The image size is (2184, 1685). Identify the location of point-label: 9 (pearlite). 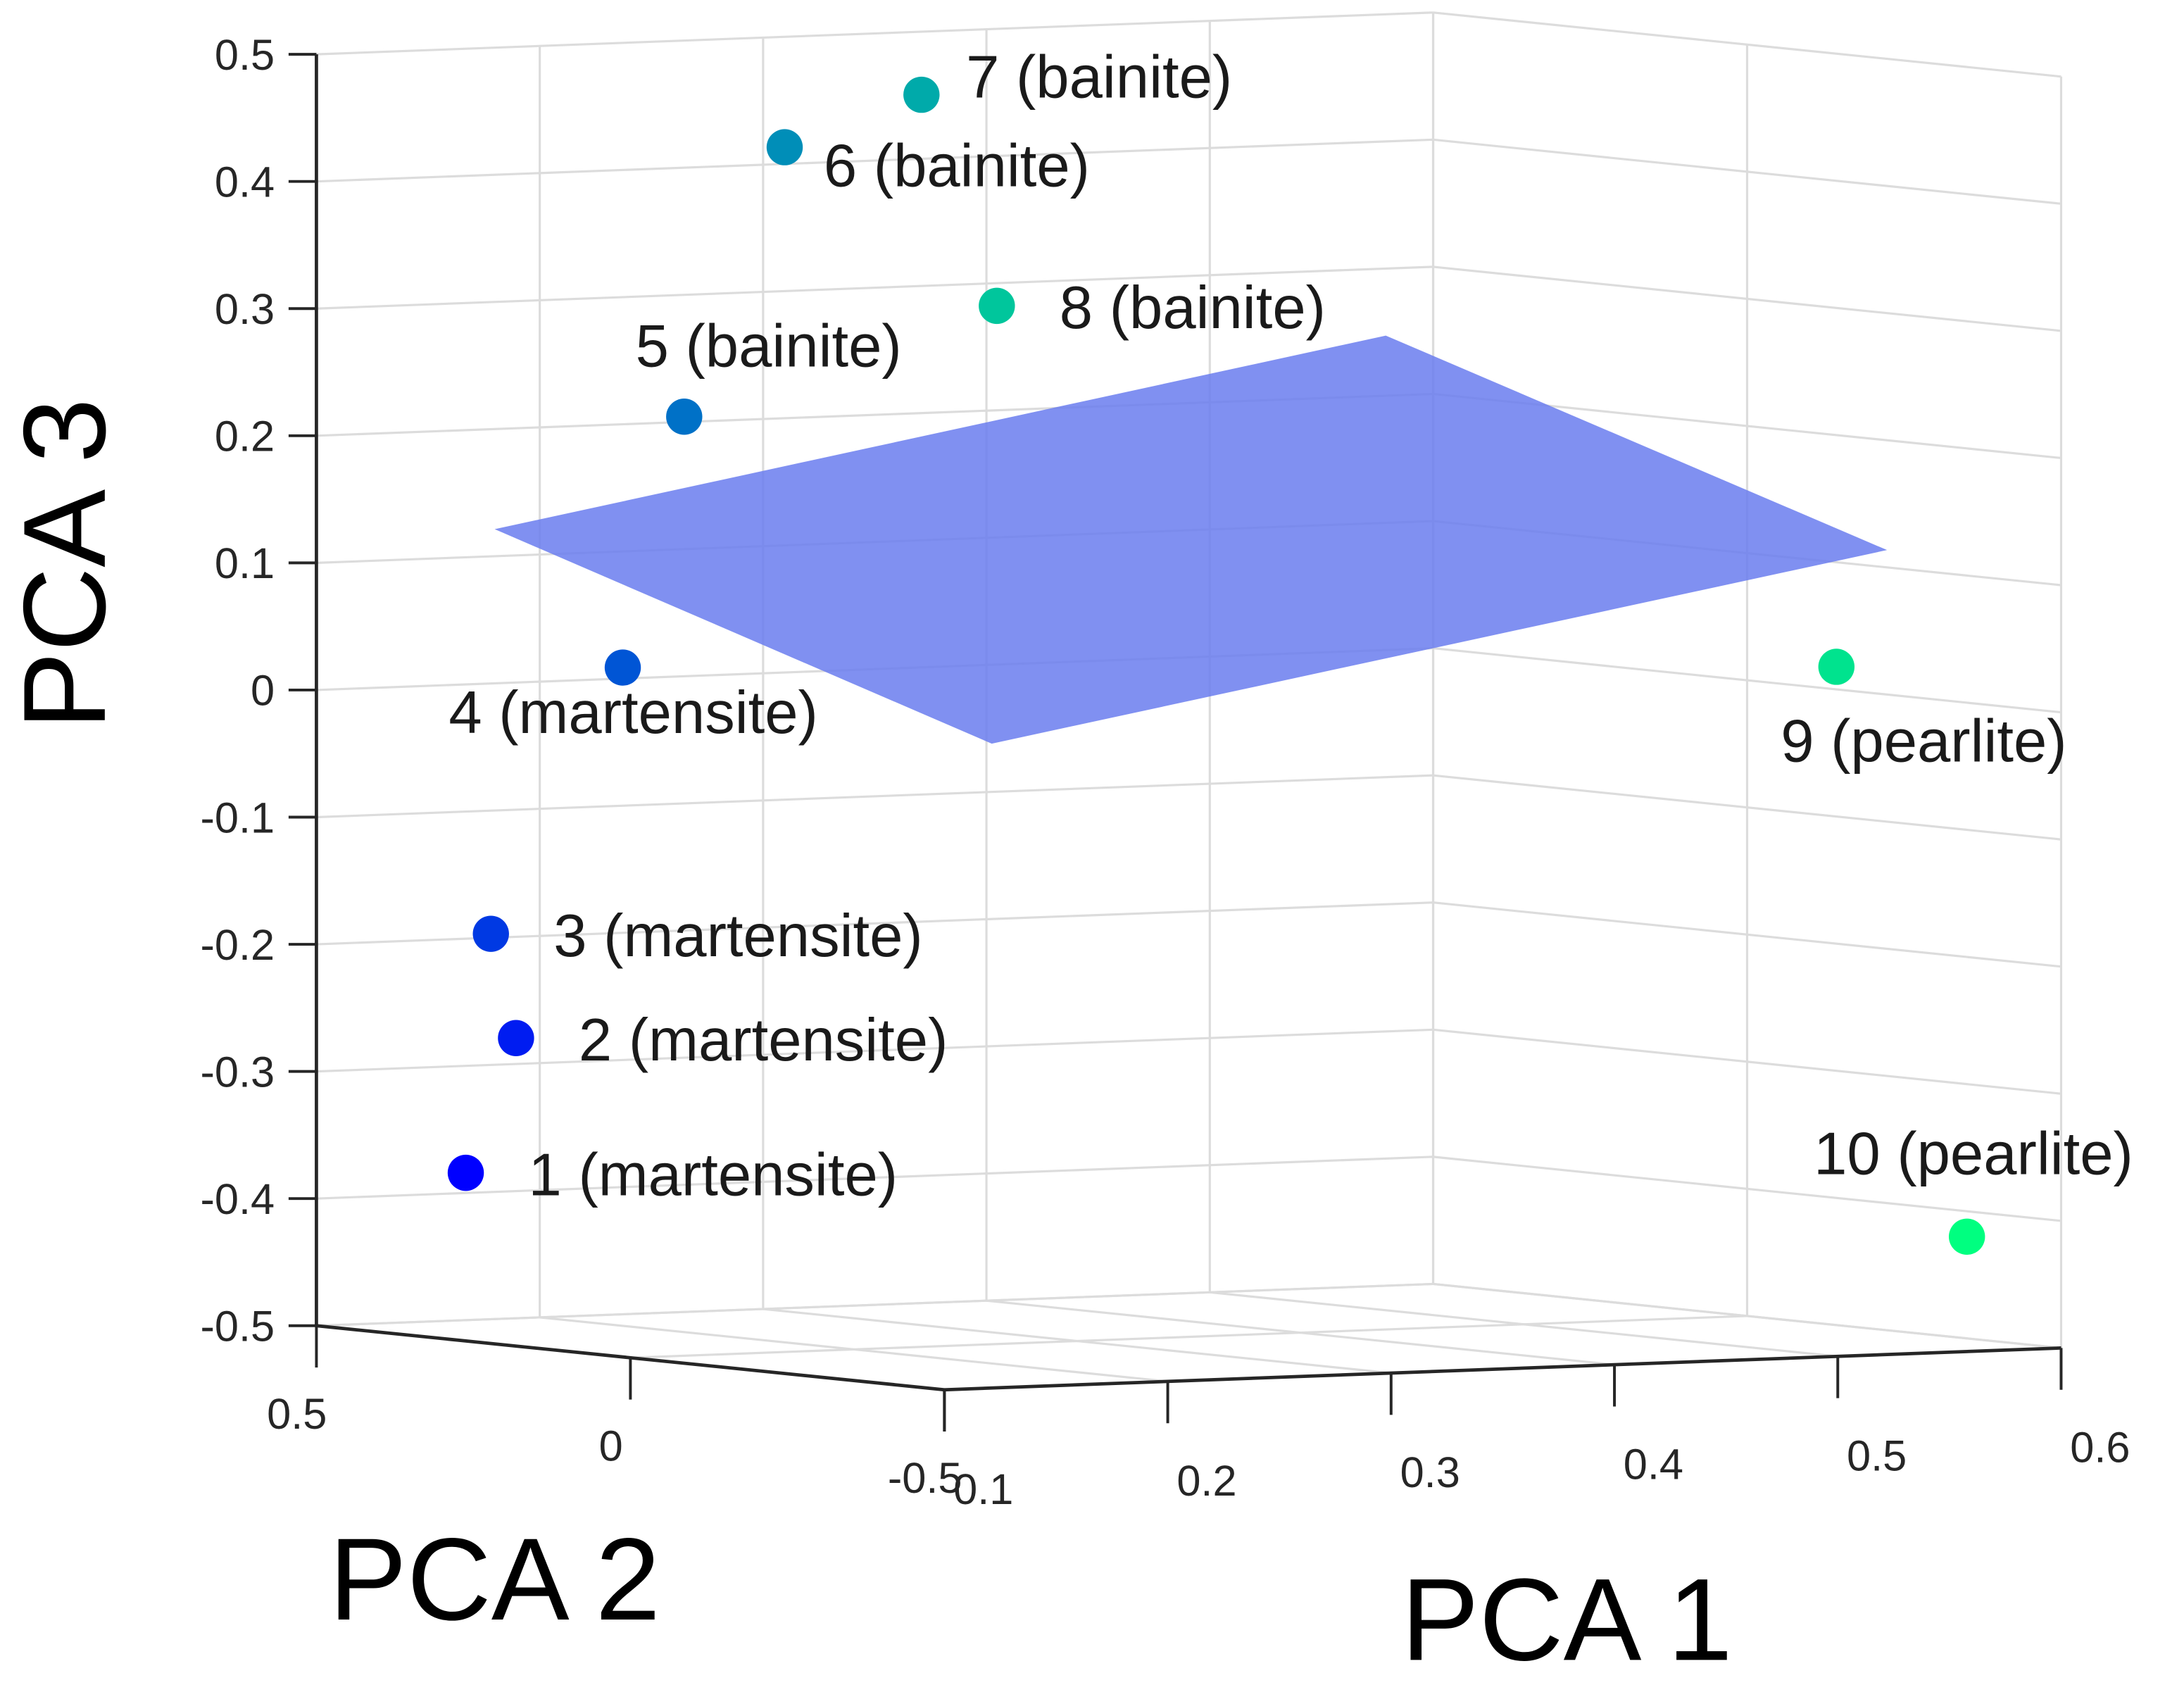
(1923, 741).